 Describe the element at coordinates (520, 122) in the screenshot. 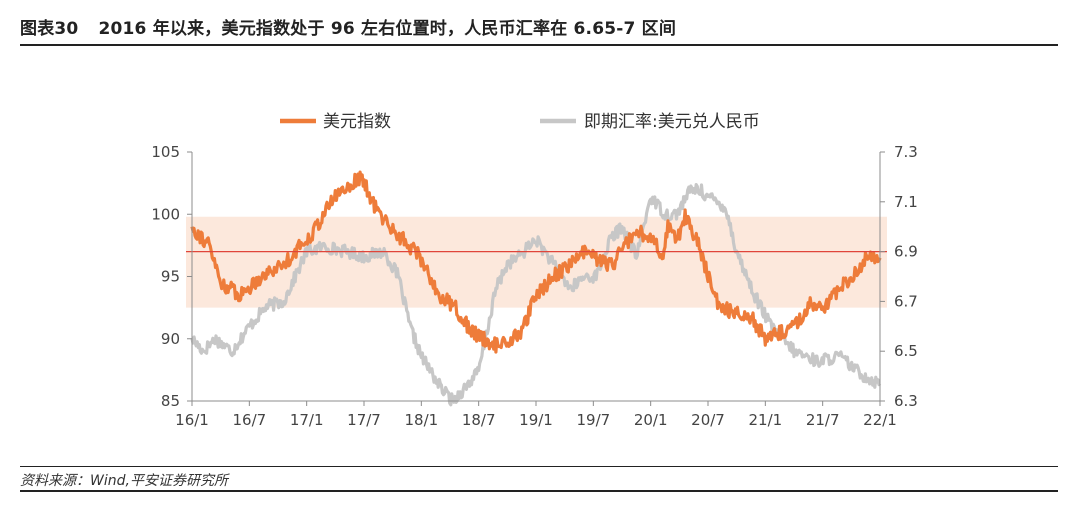

I see `chart-legend: 美元指数 即期汇率:美元兑人民币` at that location.